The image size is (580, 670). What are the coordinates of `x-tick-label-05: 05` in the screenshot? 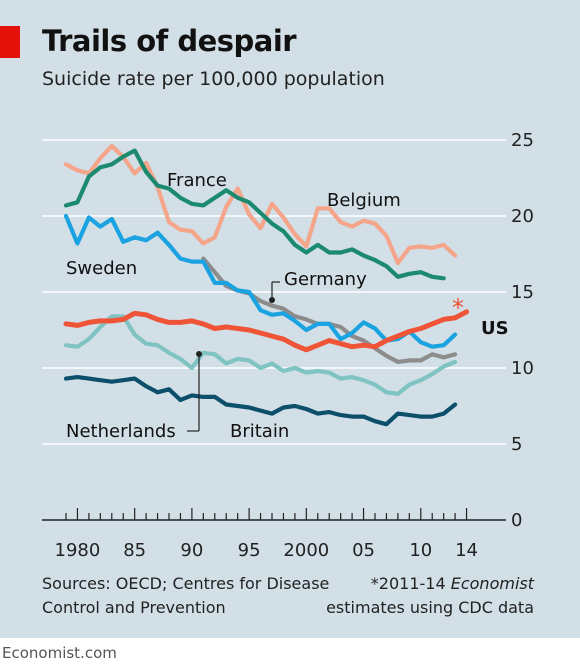 It's located at (363, 550).